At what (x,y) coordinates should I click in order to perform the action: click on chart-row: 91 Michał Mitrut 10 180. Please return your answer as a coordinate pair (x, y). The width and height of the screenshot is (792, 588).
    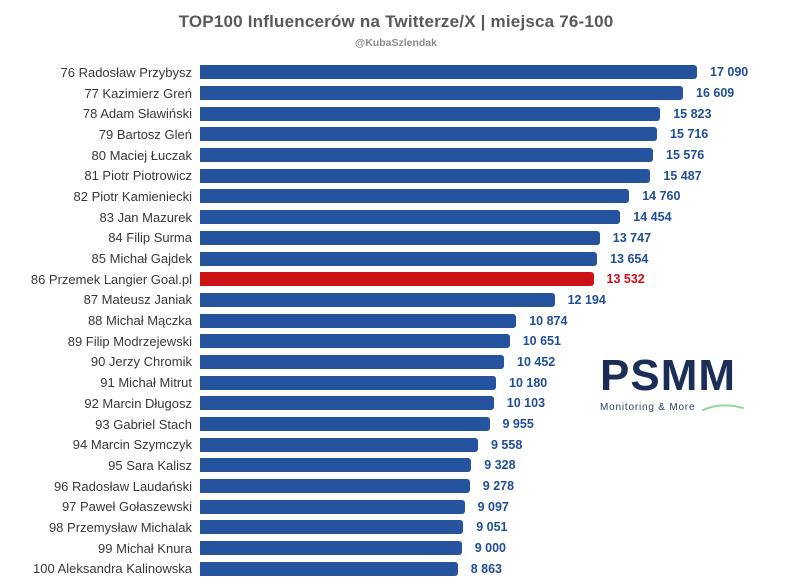
    Looking at the image, I should click on (396, 382).